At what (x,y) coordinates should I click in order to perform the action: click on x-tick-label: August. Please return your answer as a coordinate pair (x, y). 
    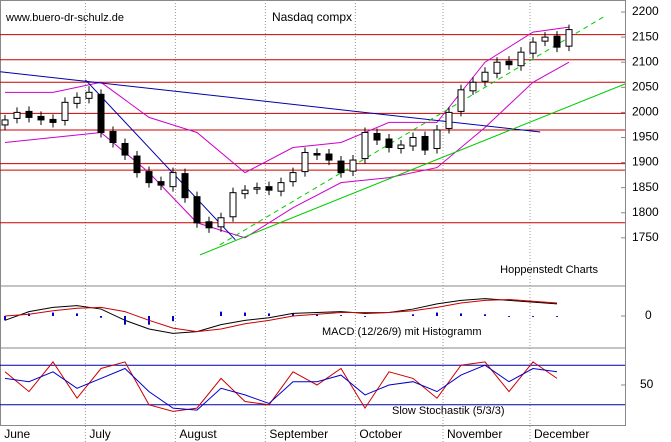
    Looking at the image, I should click on (198, 434).